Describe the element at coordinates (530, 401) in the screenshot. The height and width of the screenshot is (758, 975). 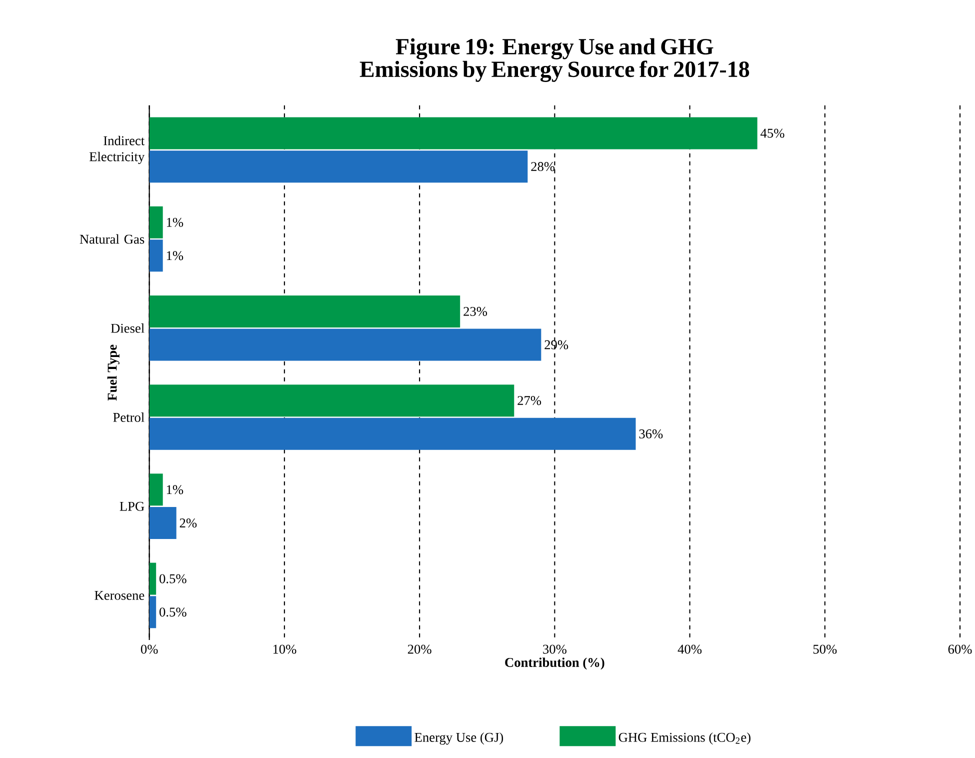
I see `data-label: 27%` at that location.